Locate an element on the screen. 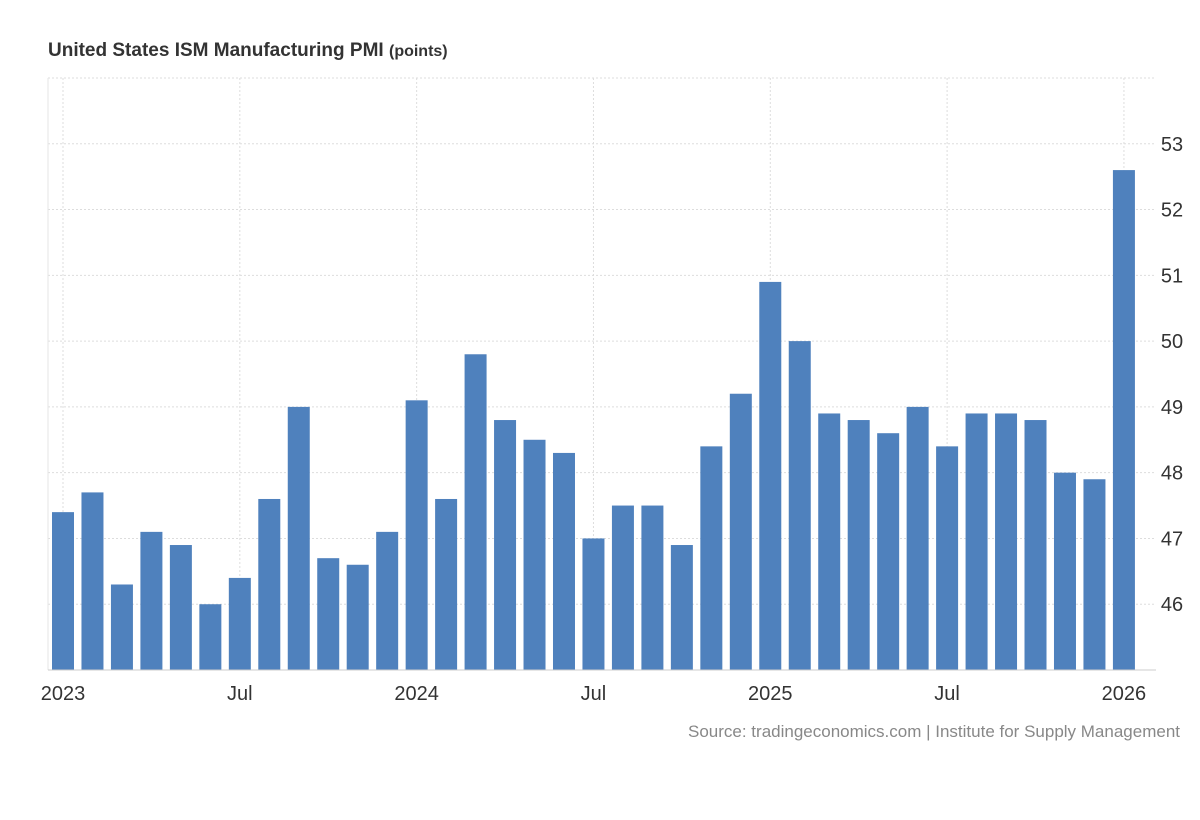  y-tick-label: 51 is located at coordinates (1172, 276).